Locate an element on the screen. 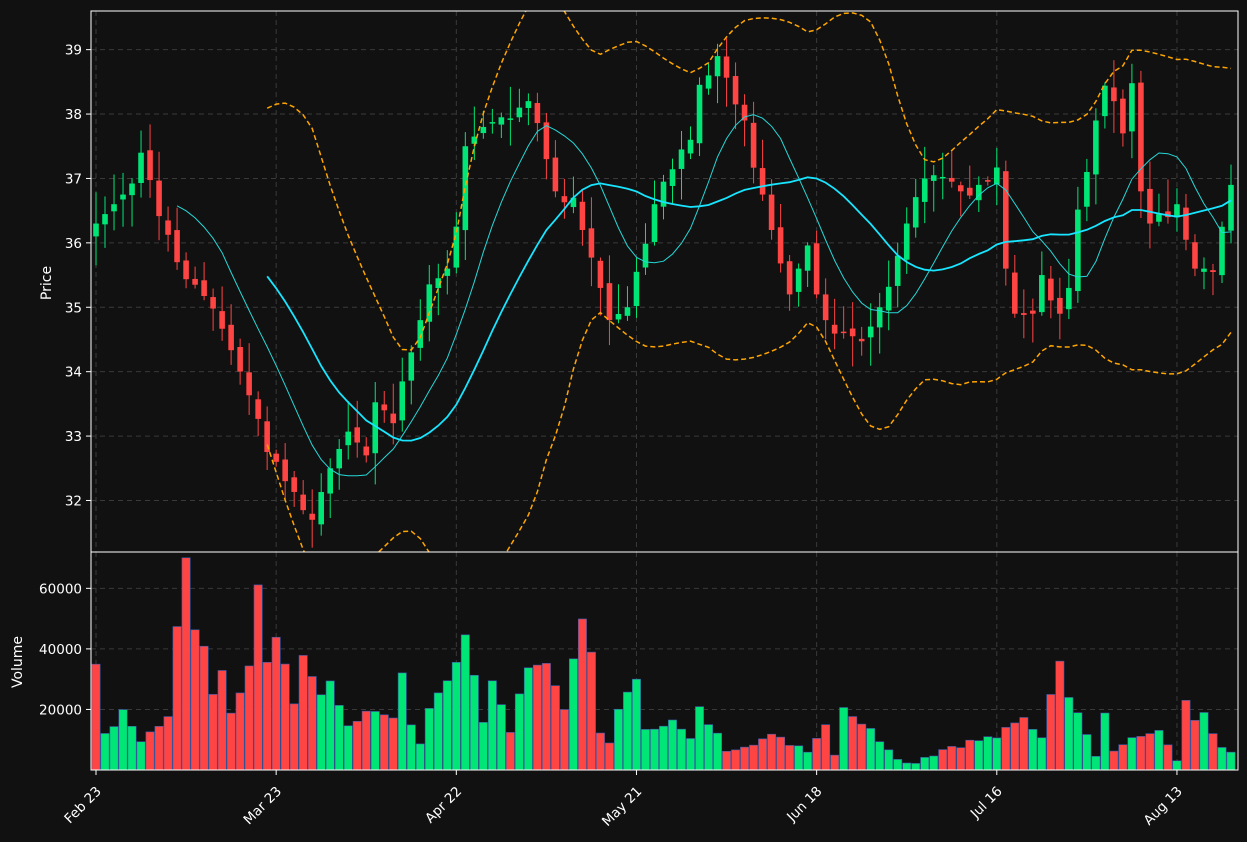  price-axis-label: Price is located at coordinates (47, 283).